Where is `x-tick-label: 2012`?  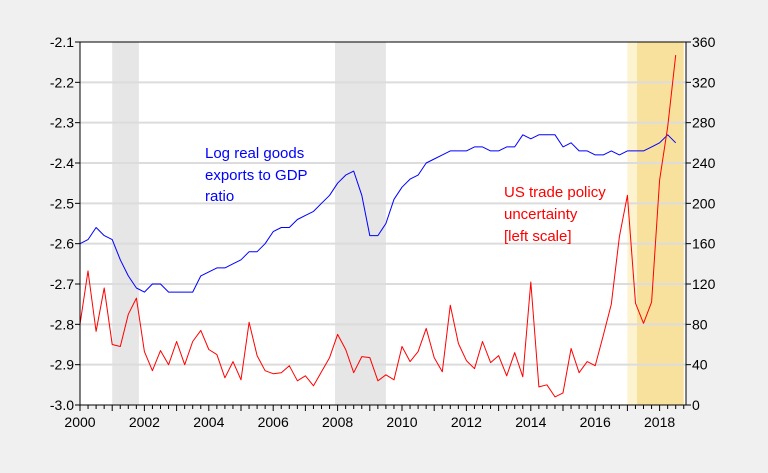
x-tick-label: 2012 is located at coordinates (466, 422).